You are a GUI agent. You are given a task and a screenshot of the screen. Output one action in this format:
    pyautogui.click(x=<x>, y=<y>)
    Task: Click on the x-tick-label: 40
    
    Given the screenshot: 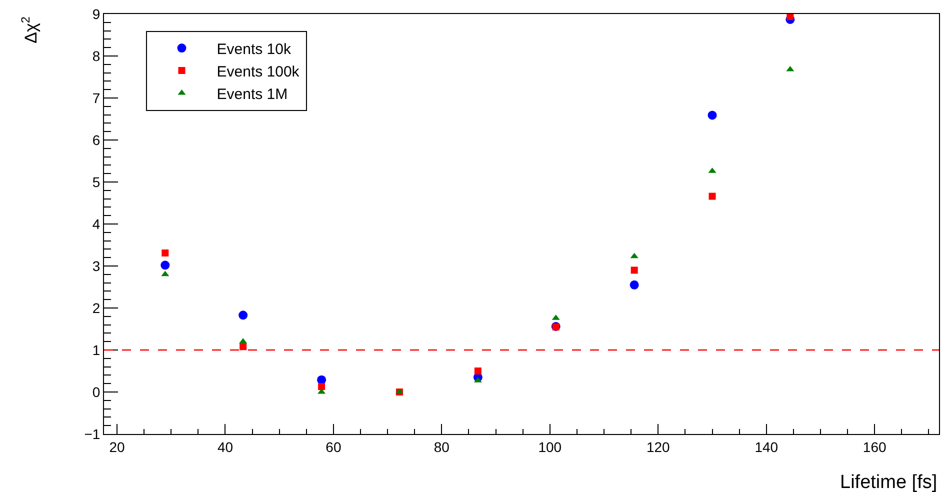 What is the action you would take?
    pyautogui.click(x=225, y=446)
    